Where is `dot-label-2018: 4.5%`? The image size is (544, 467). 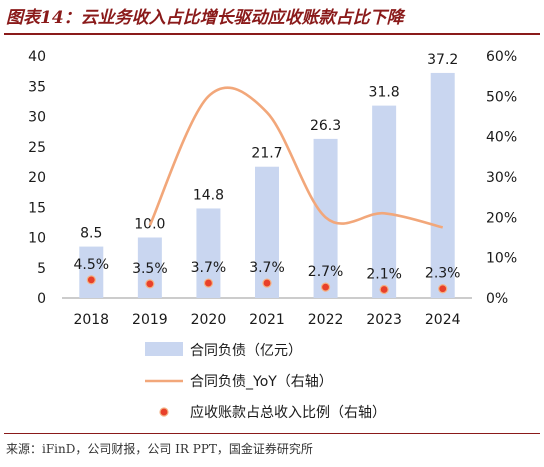 dot-label-2018: 4.5% is located at coordinates (91, 265).